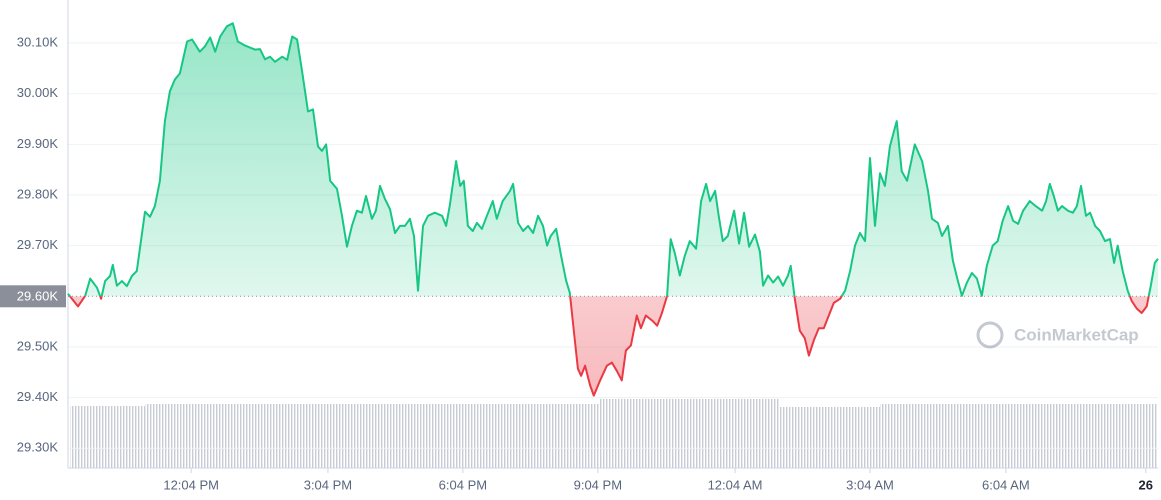  I want to click on watermark-text: CoinMarketCap, so click(1076, 334).